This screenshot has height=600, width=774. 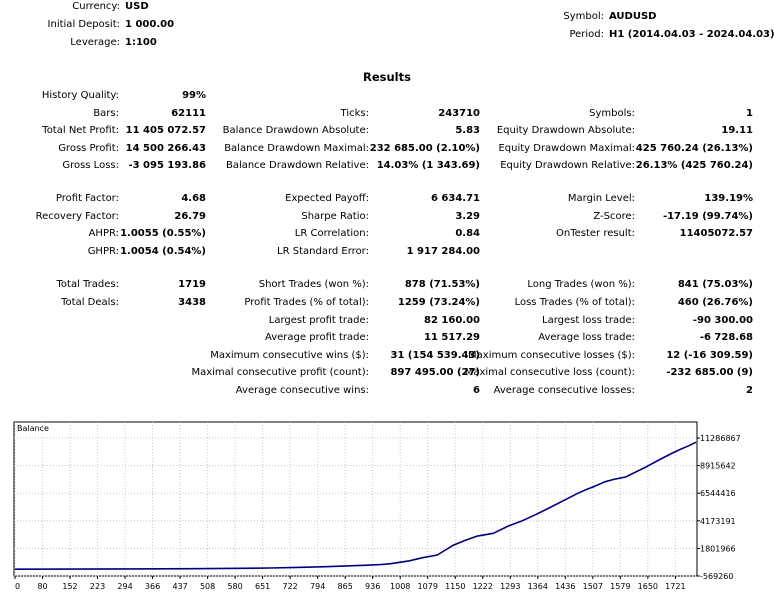 What do you see at coordinates (165, 130) in the screenshot?
I see `stat-value: 11 405 072.57` at bounding box center [165, 130].